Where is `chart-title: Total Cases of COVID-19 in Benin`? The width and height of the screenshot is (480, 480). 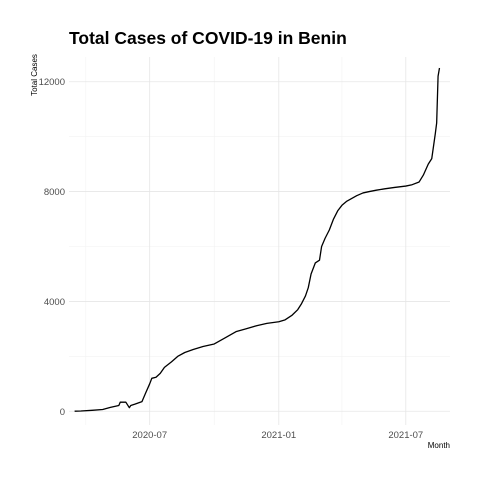 chart-title: Total Cases of COVID-19 in Benin is located at coordinates (208, 38).